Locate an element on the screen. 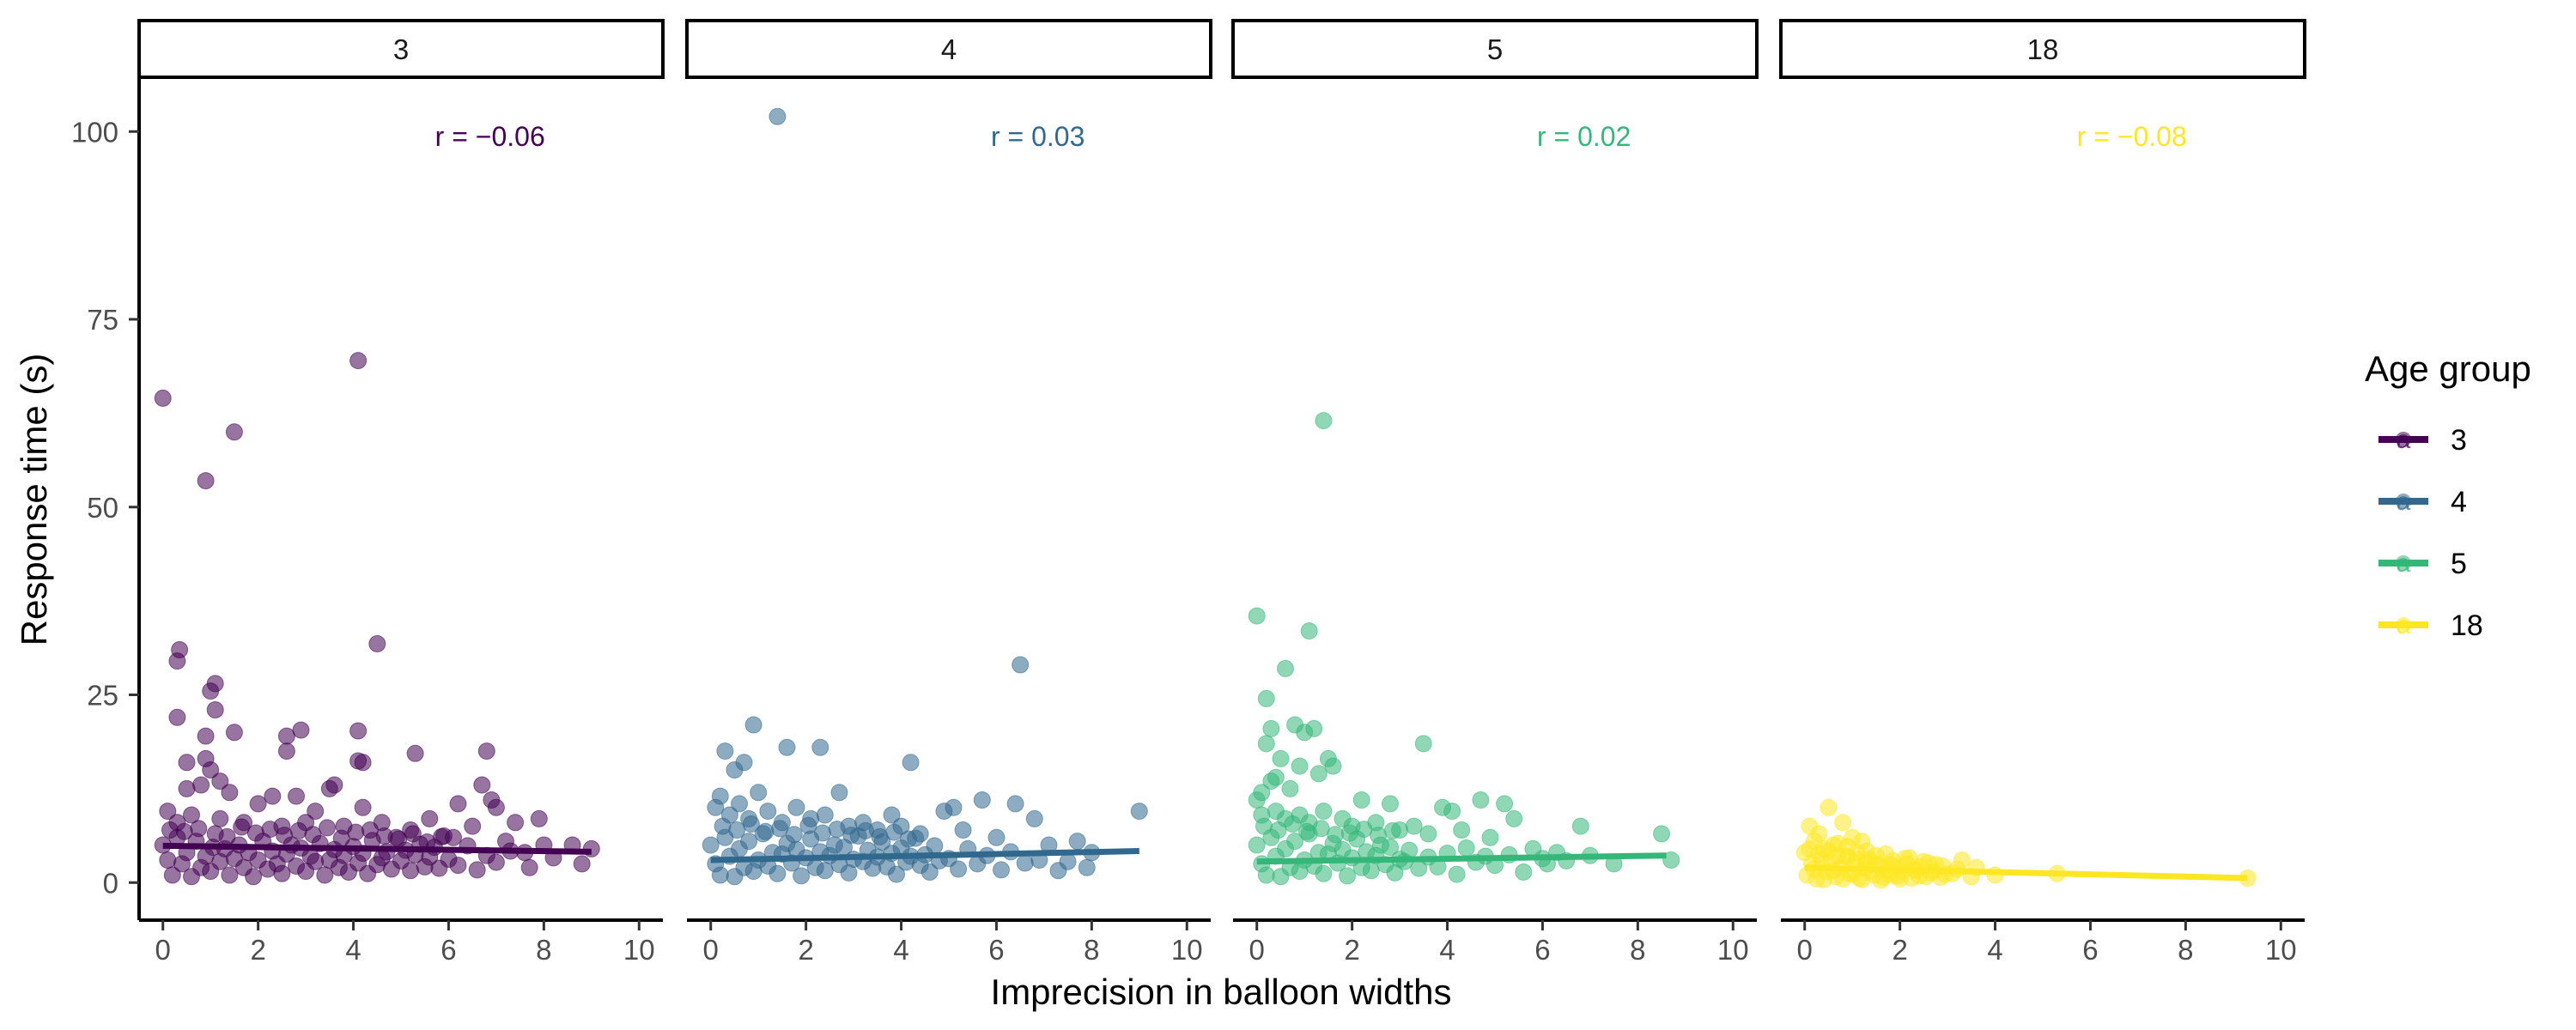 The width and height of the screenshot is (2576, 1030). x-tick-label: 2 is located at coordinates (258, 950).